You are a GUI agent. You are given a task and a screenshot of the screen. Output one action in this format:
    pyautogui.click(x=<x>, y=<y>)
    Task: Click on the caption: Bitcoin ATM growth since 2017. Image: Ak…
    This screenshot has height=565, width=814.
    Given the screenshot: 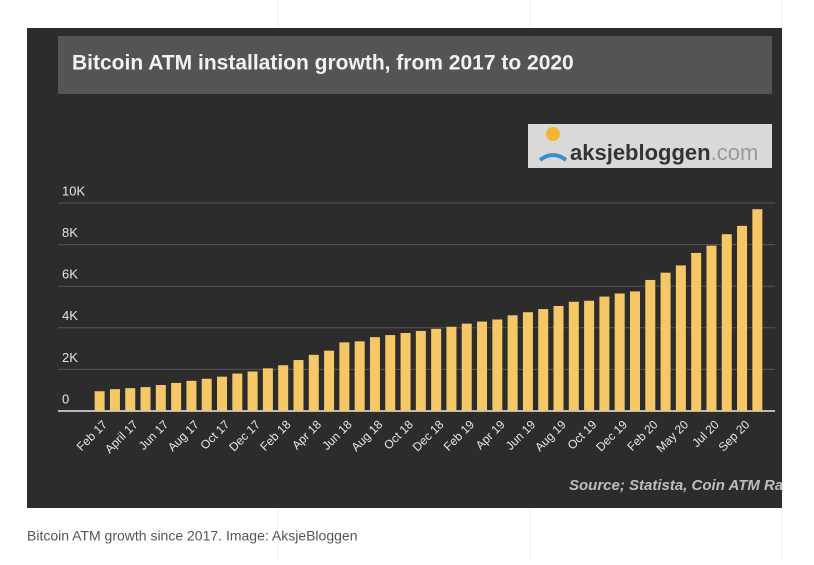 What is the action you would take?
    pyautogui.click(x=192, y=536)
    